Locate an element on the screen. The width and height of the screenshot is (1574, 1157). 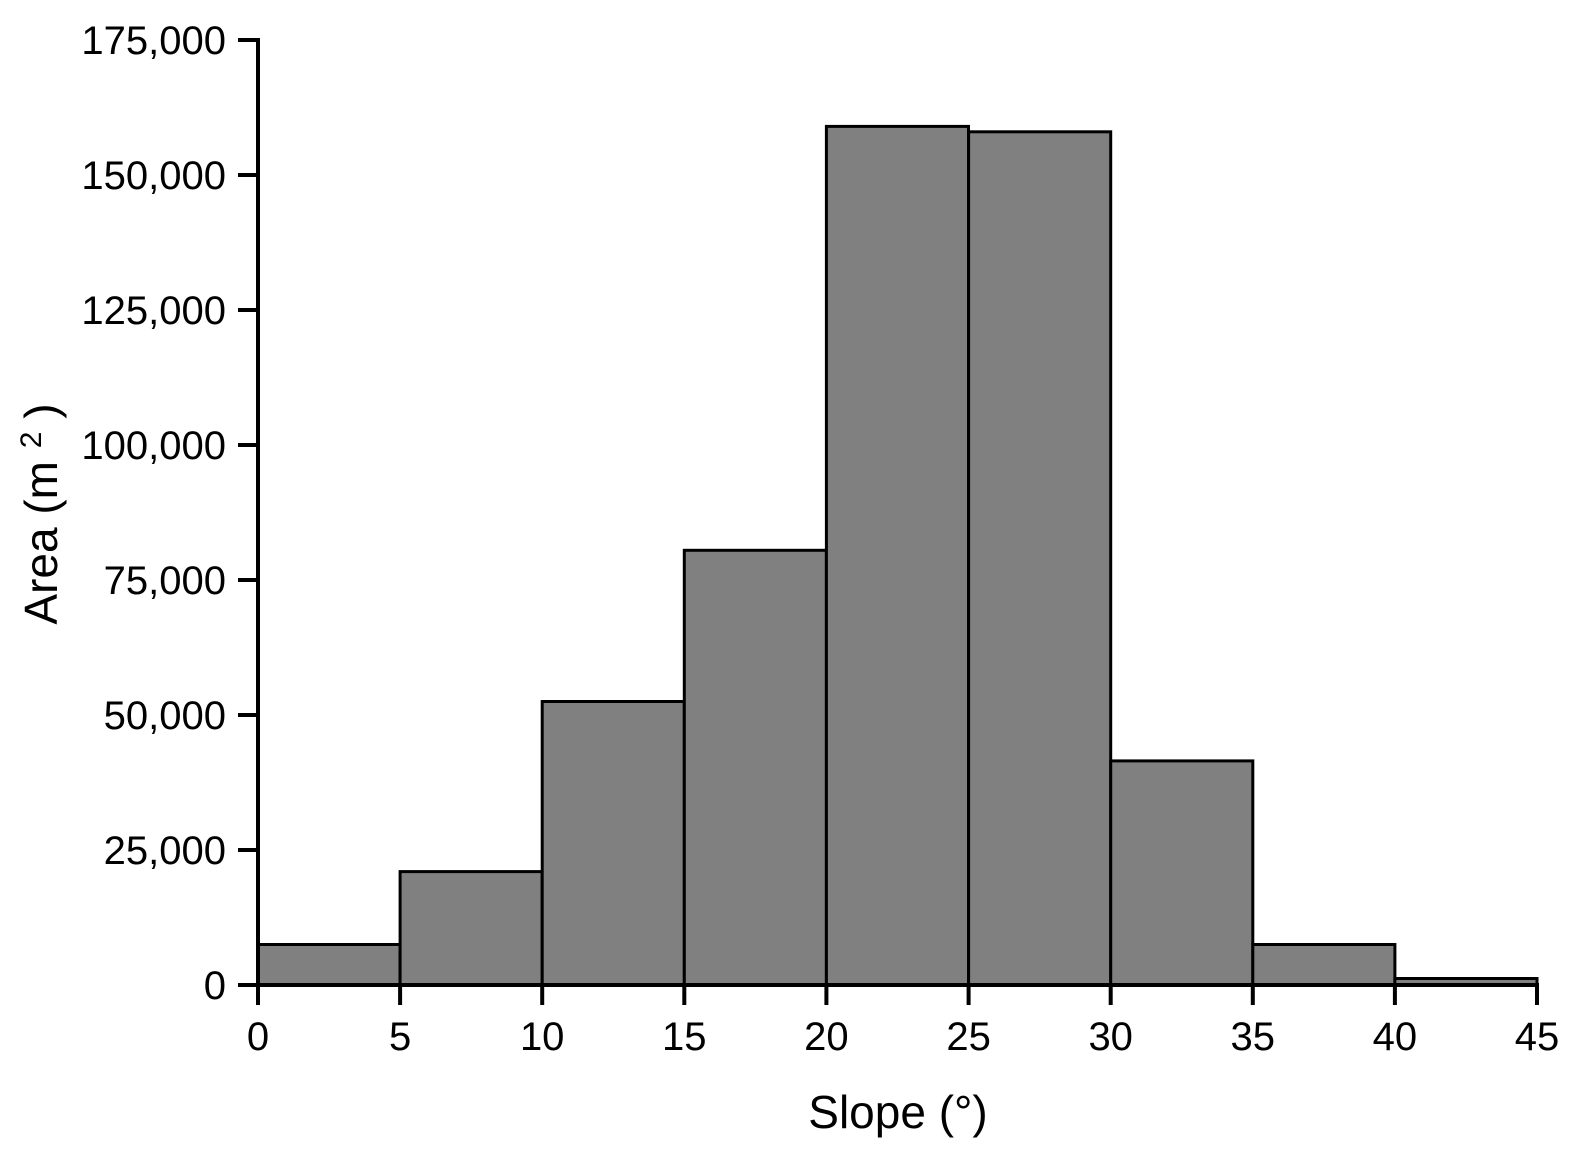
x-tick-label-20: 20 is located at coordinates (826, 1037).